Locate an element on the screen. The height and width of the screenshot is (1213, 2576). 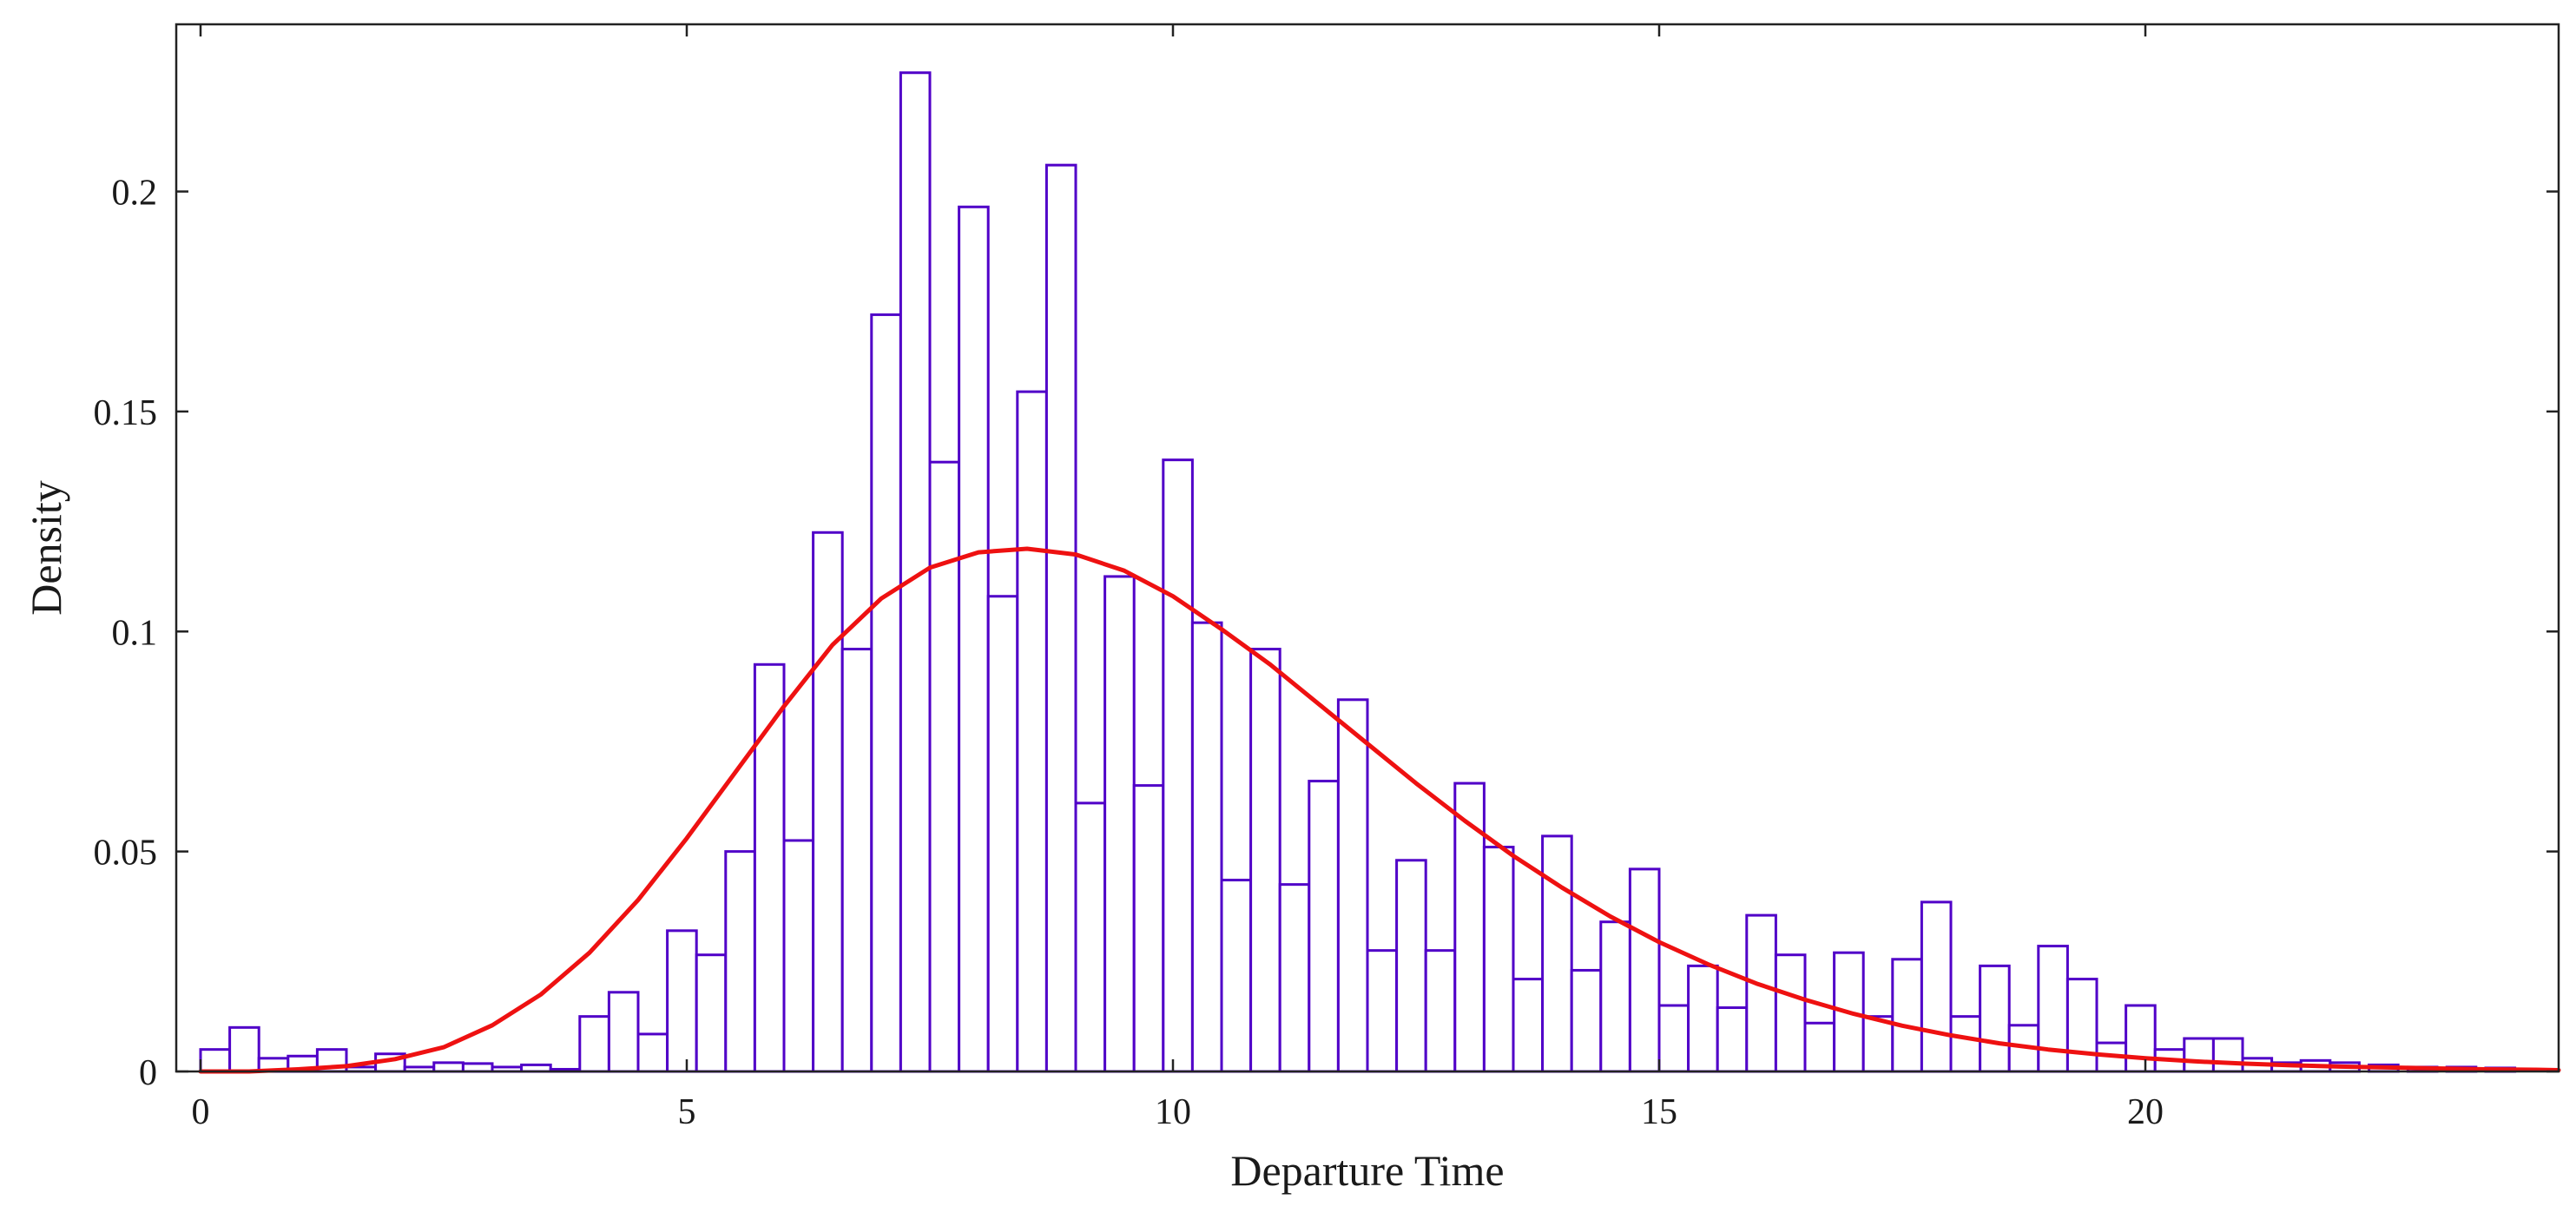
y-axis-title: Density is located at coordinates (46, 548).